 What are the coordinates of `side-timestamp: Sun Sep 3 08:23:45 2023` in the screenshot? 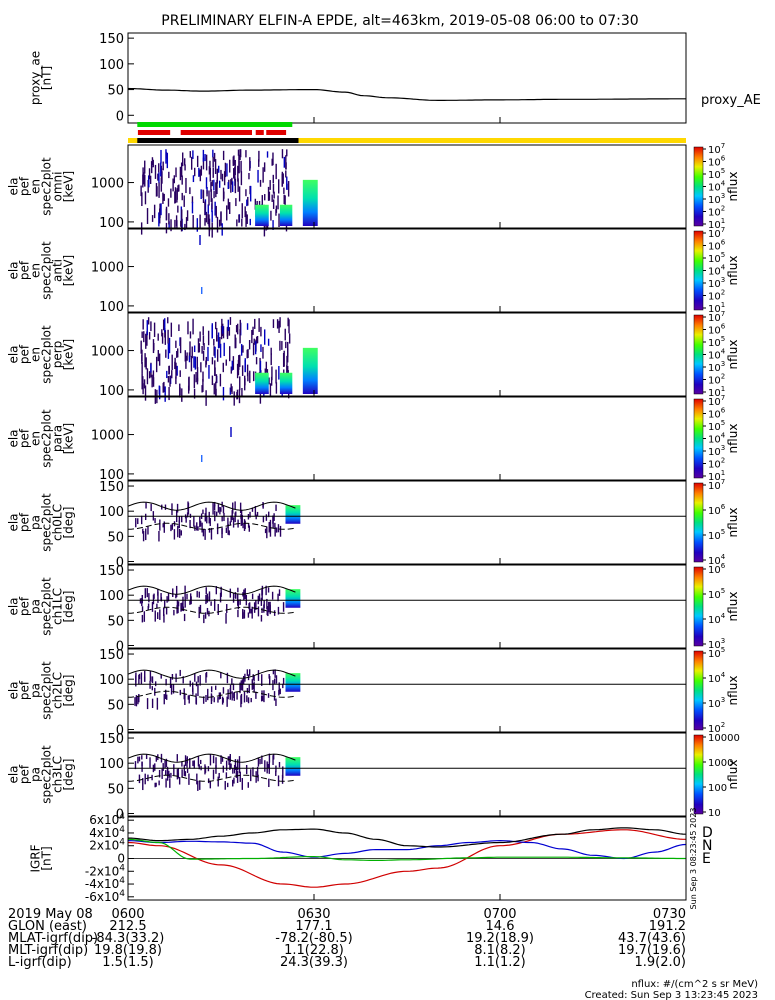 It's located at (693, 859).